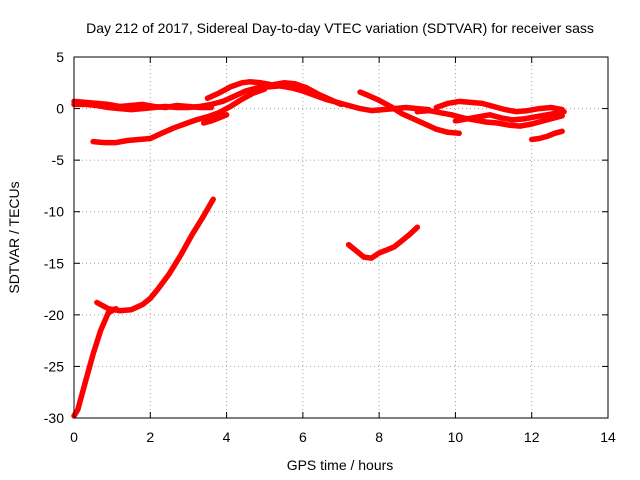  I want to click on y-tick-label: -25, so click(54, 366).